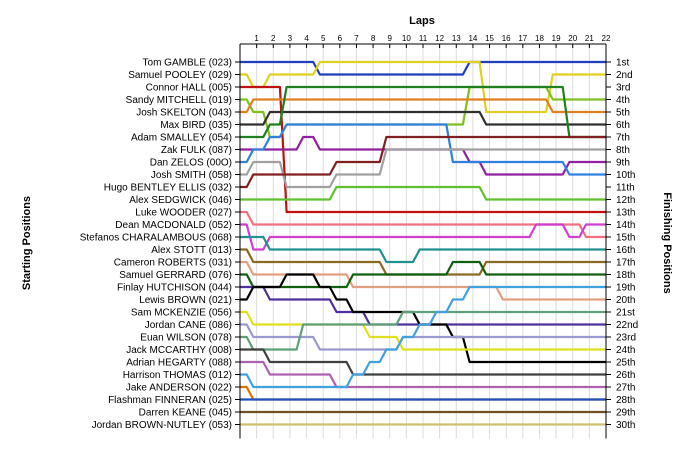 The image size is (700, 450). Describe the element at coordinates (306, 38) in the screenshot. I see `lap-tick-label: 4` at that location.